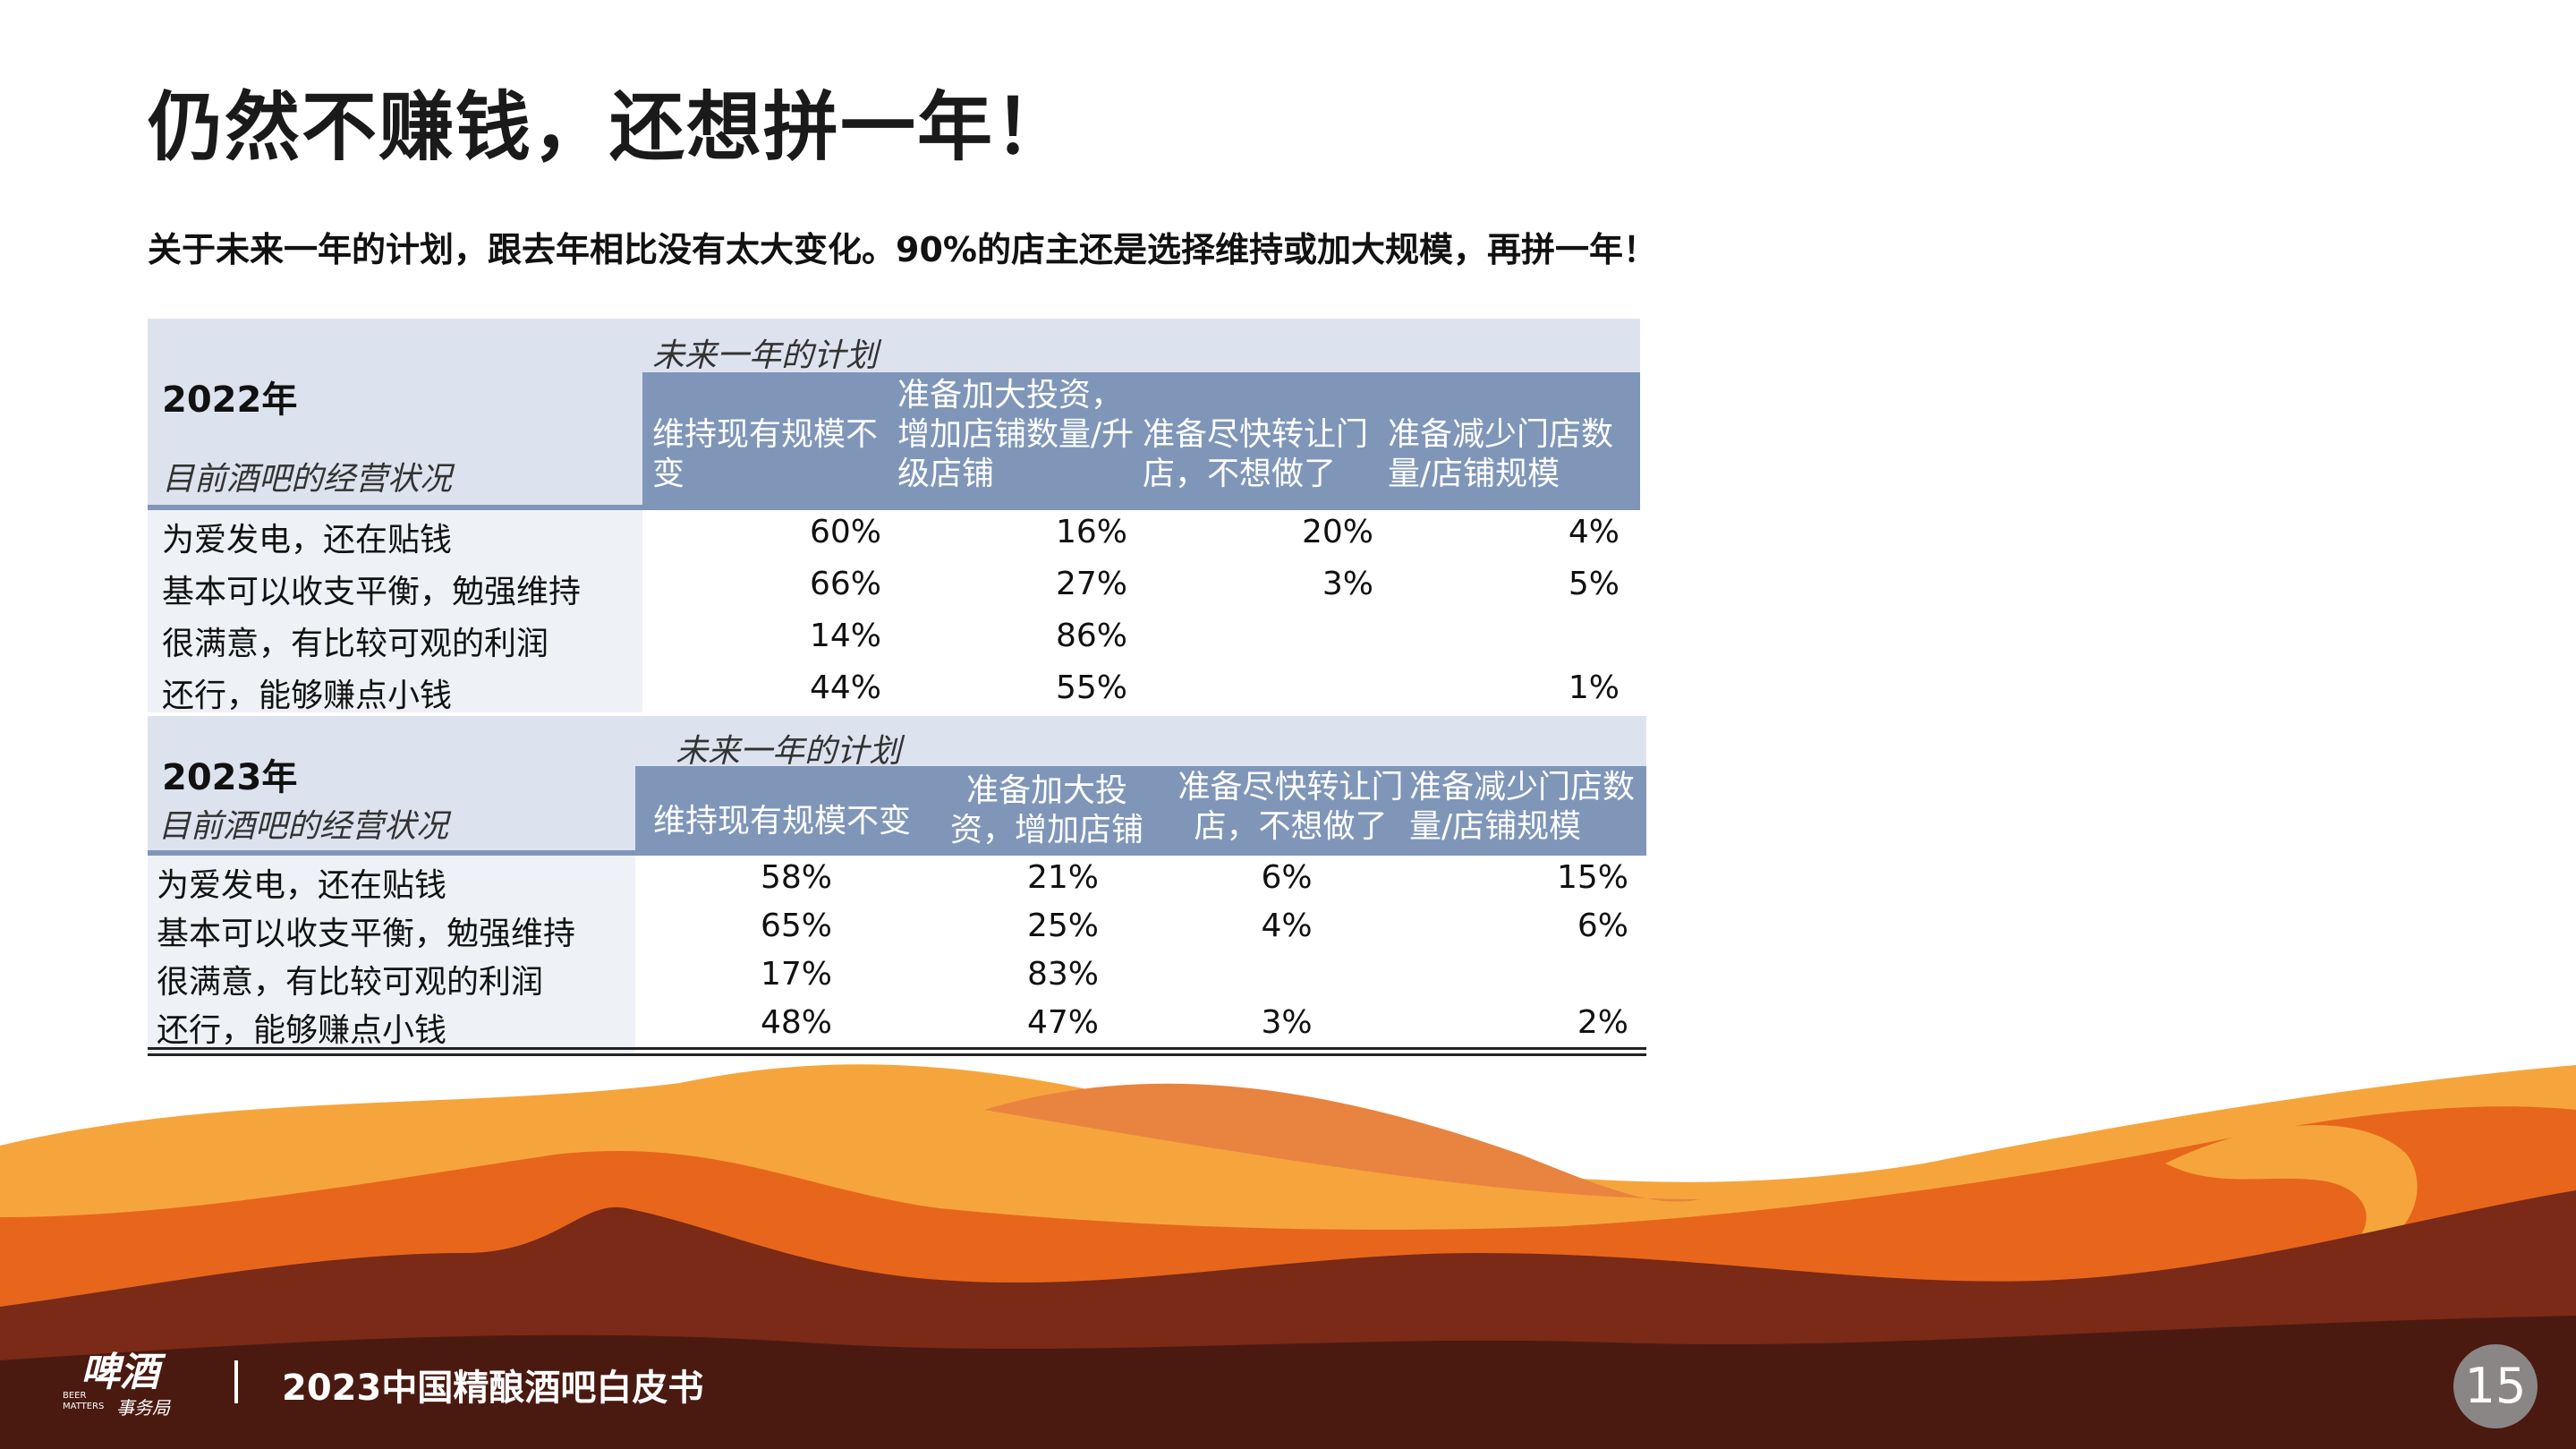  What do you see at coordinates (1062, 877) in the screenshot?
I see `table-cell: 21%` at bounding box center [1062, 877].